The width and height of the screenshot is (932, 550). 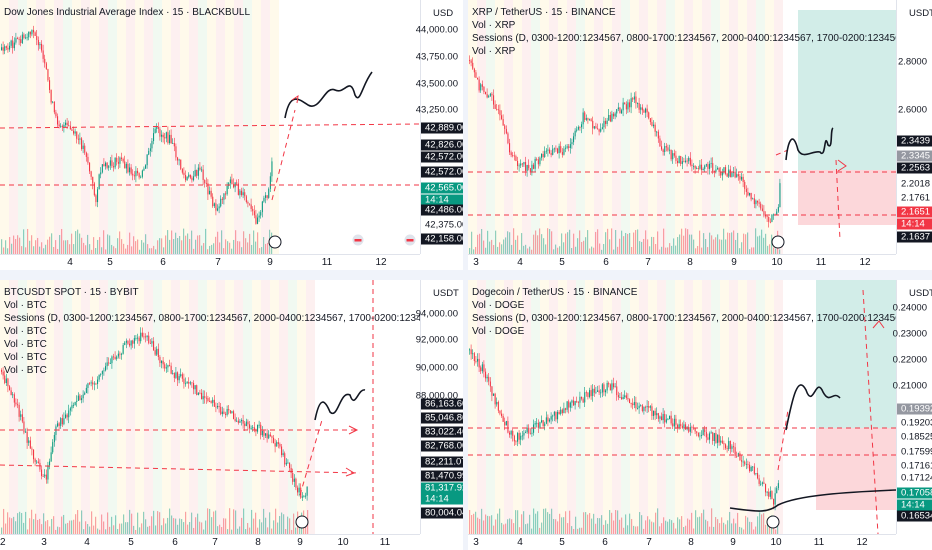 I want to click on time-axis-doge: 3 4 5 6 7 8 9 10 11 12, so click(x=682, y=542).